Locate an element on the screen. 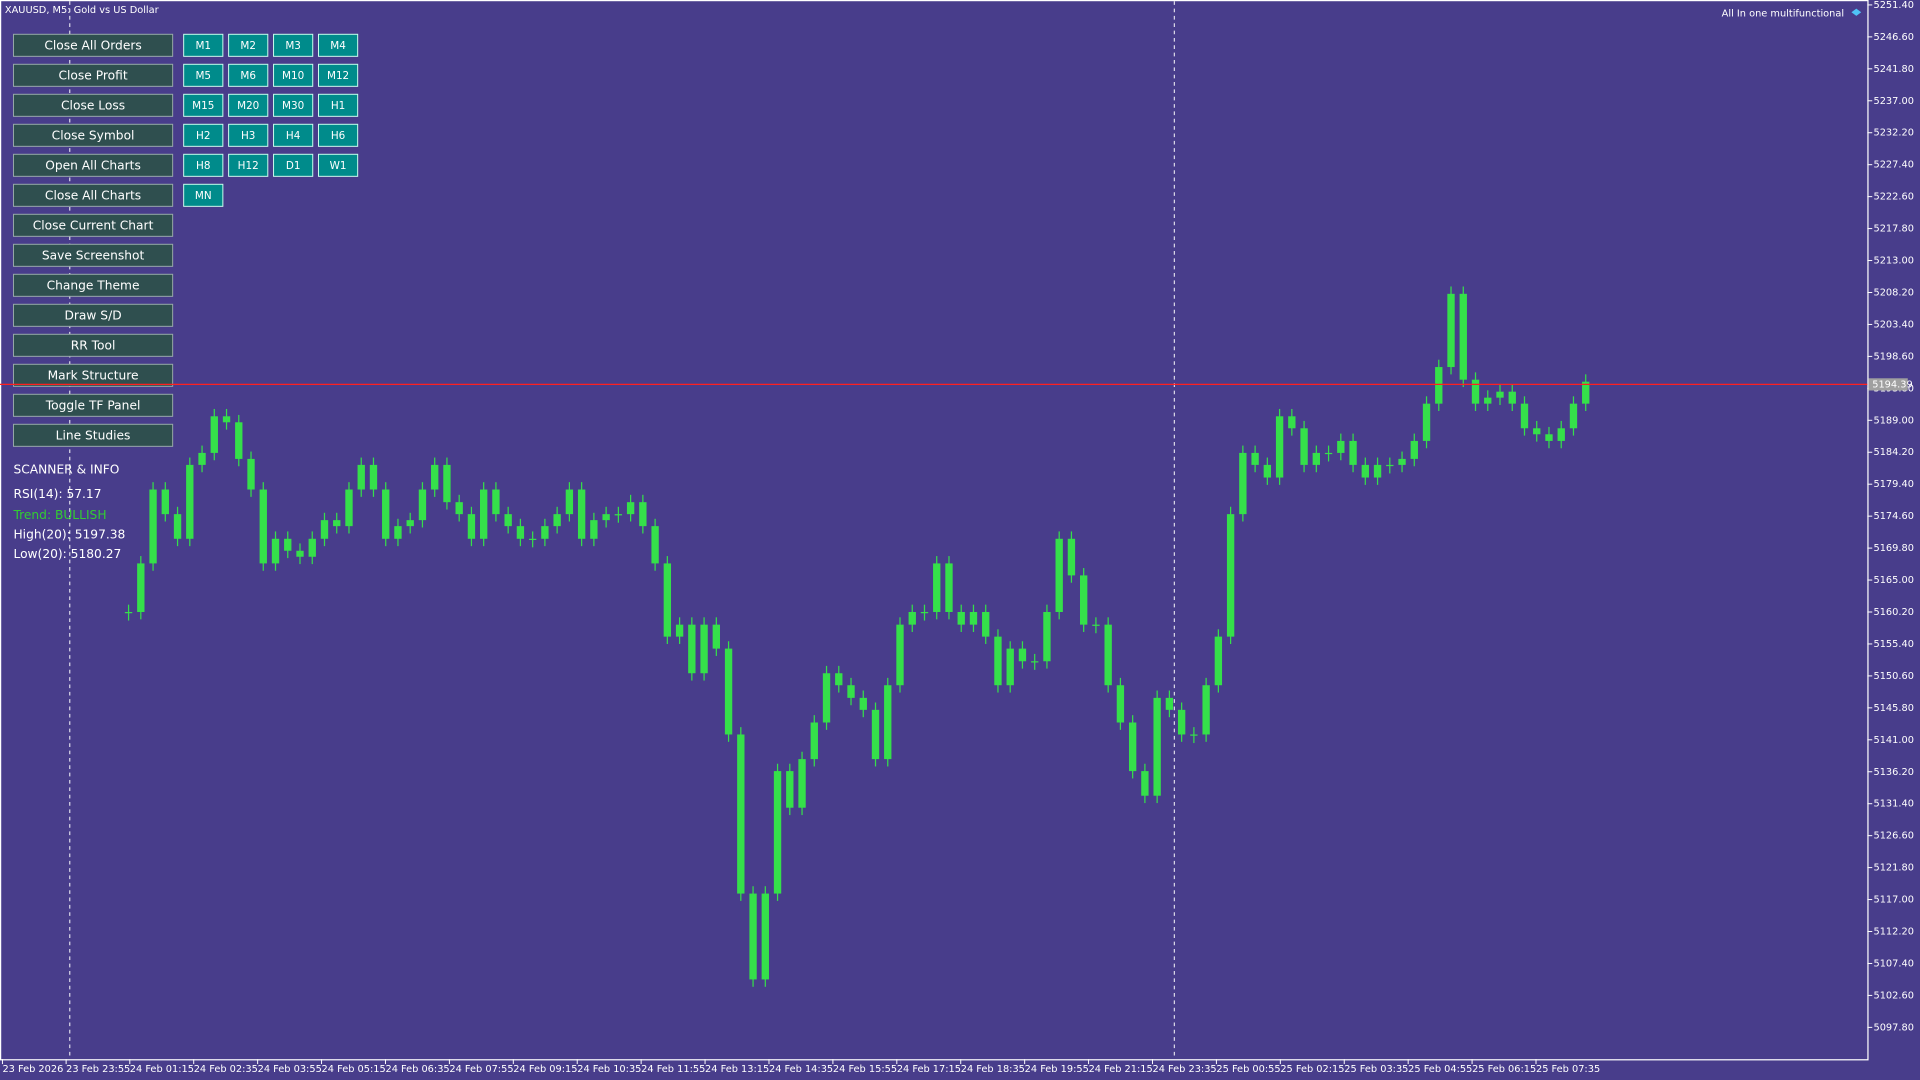 This screenshot has height=1080, width=1920. timeframe-label: M15 is located at coordinates (203, 106).